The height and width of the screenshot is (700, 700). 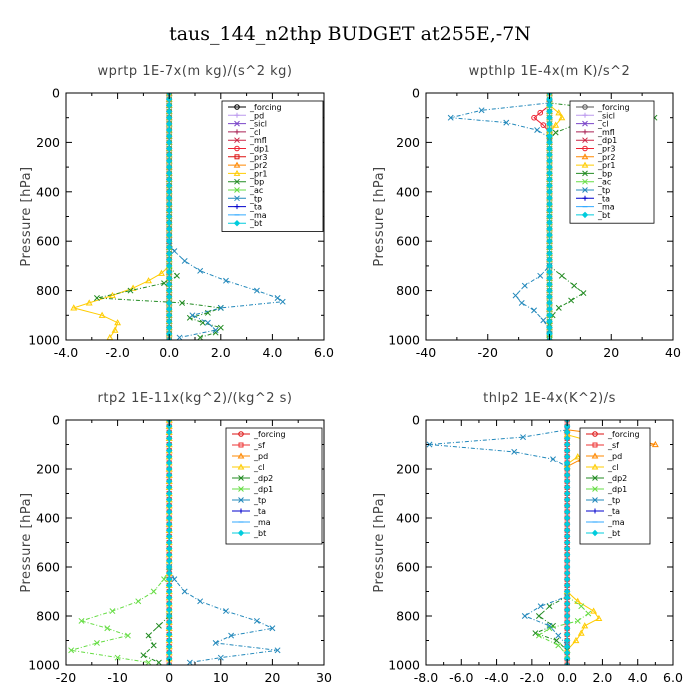 I want to click on panel4-series-tp-line, so click(x=498, y=537).